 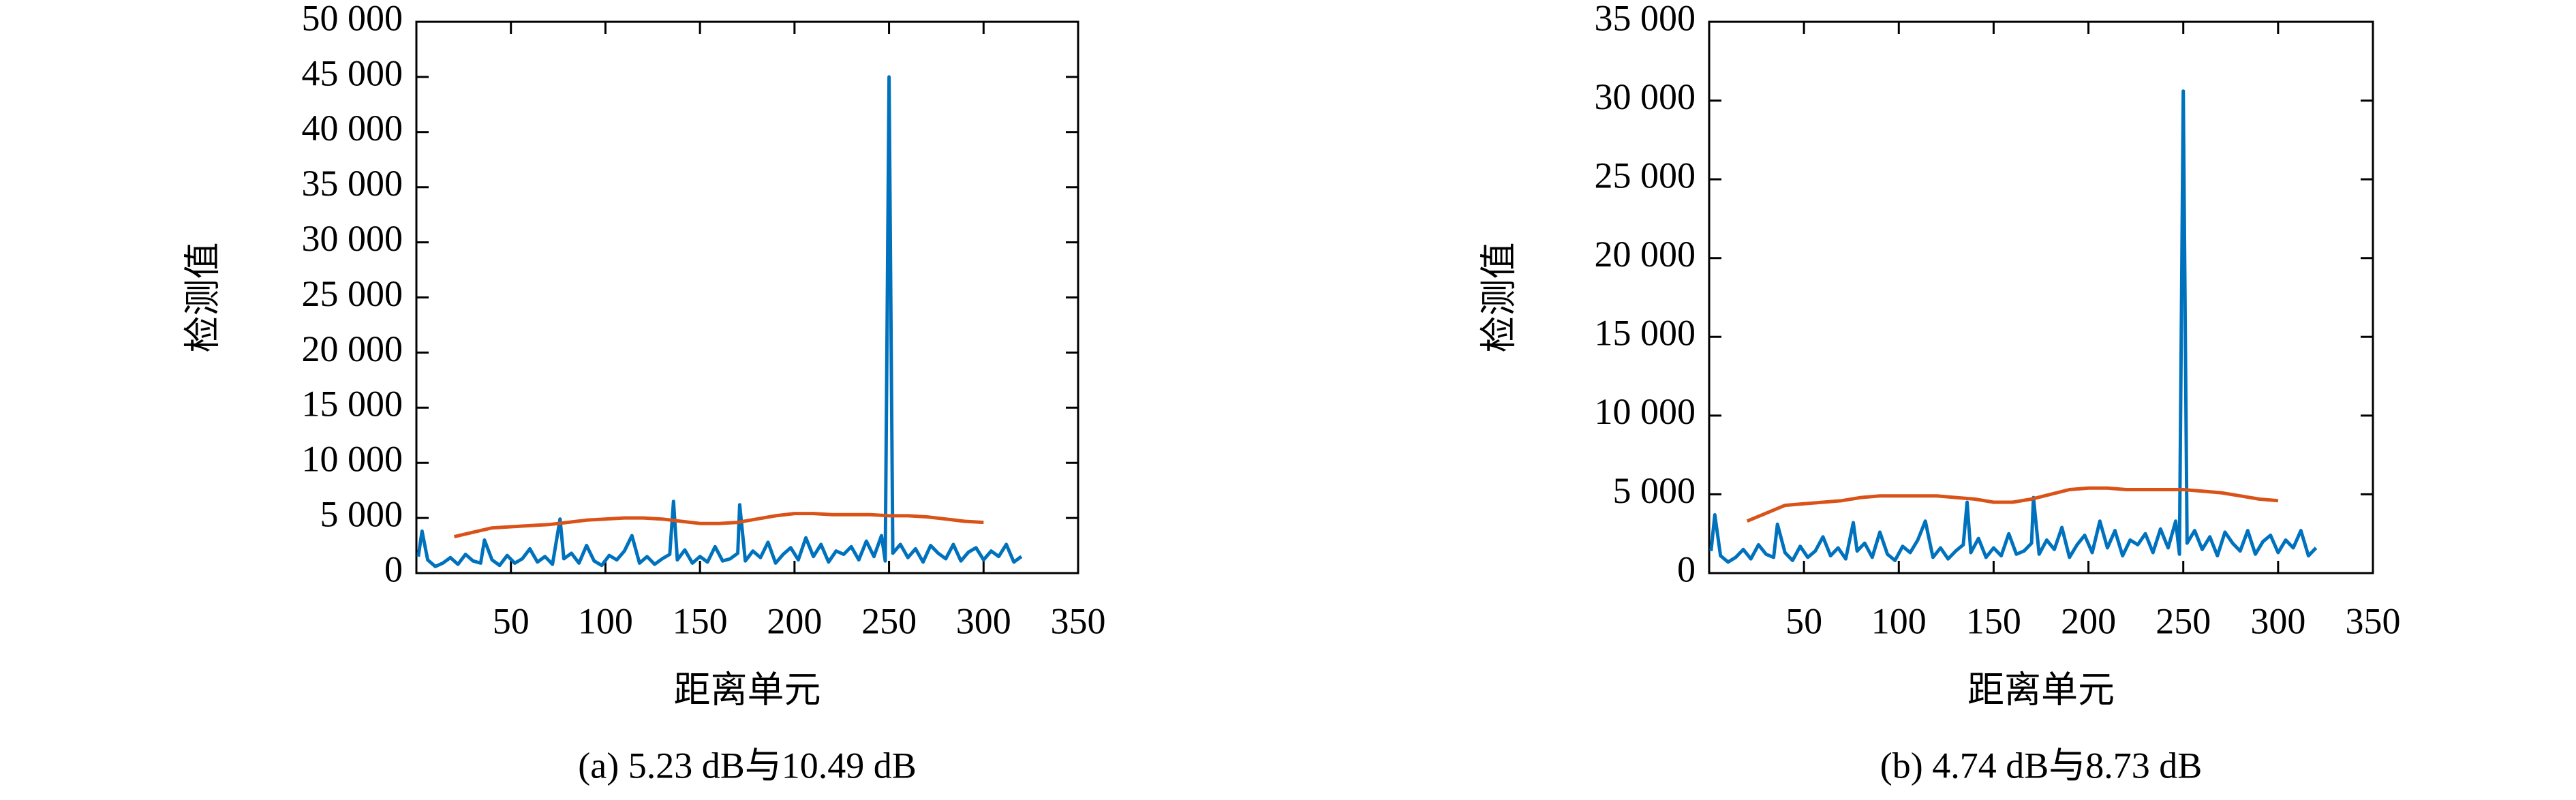 I want to click on caption: (a) 5.23 dB与10.49 dB, so click(x=747, y=765).